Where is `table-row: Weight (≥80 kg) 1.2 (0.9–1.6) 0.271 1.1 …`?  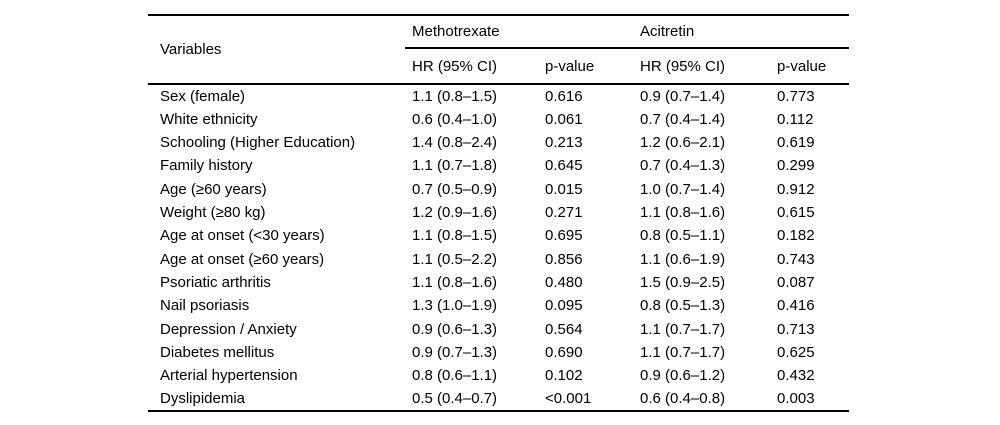
table-row: Weight (≥80 kg) 1.2 (0.9–1.6) 0.271 1.1 … is located at coordinates (498, 212).